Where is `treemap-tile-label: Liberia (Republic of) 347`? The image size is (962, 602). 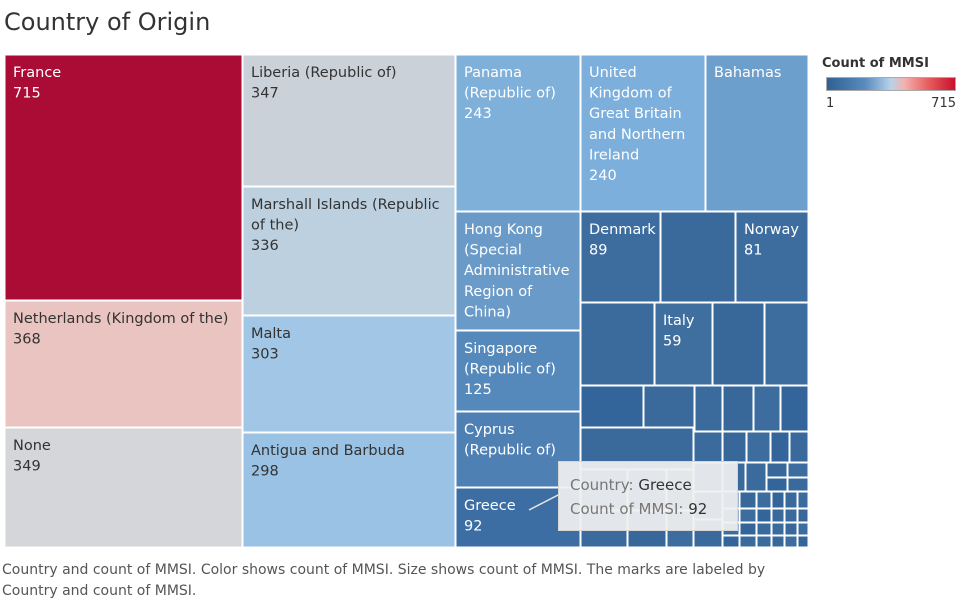
treemap-tile-label: Liberia (Republic of) 347 is located at coordinates (324, 83).